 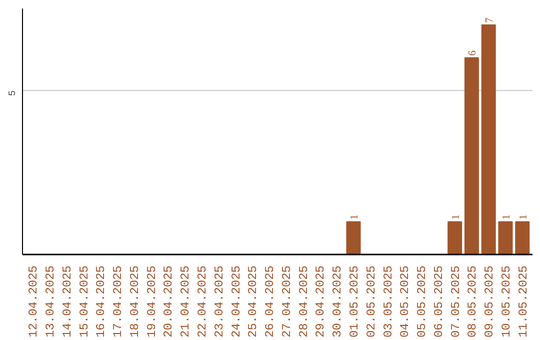 I want to click on x-tick-label: 05.05.2025, so click(x=422, y=301).